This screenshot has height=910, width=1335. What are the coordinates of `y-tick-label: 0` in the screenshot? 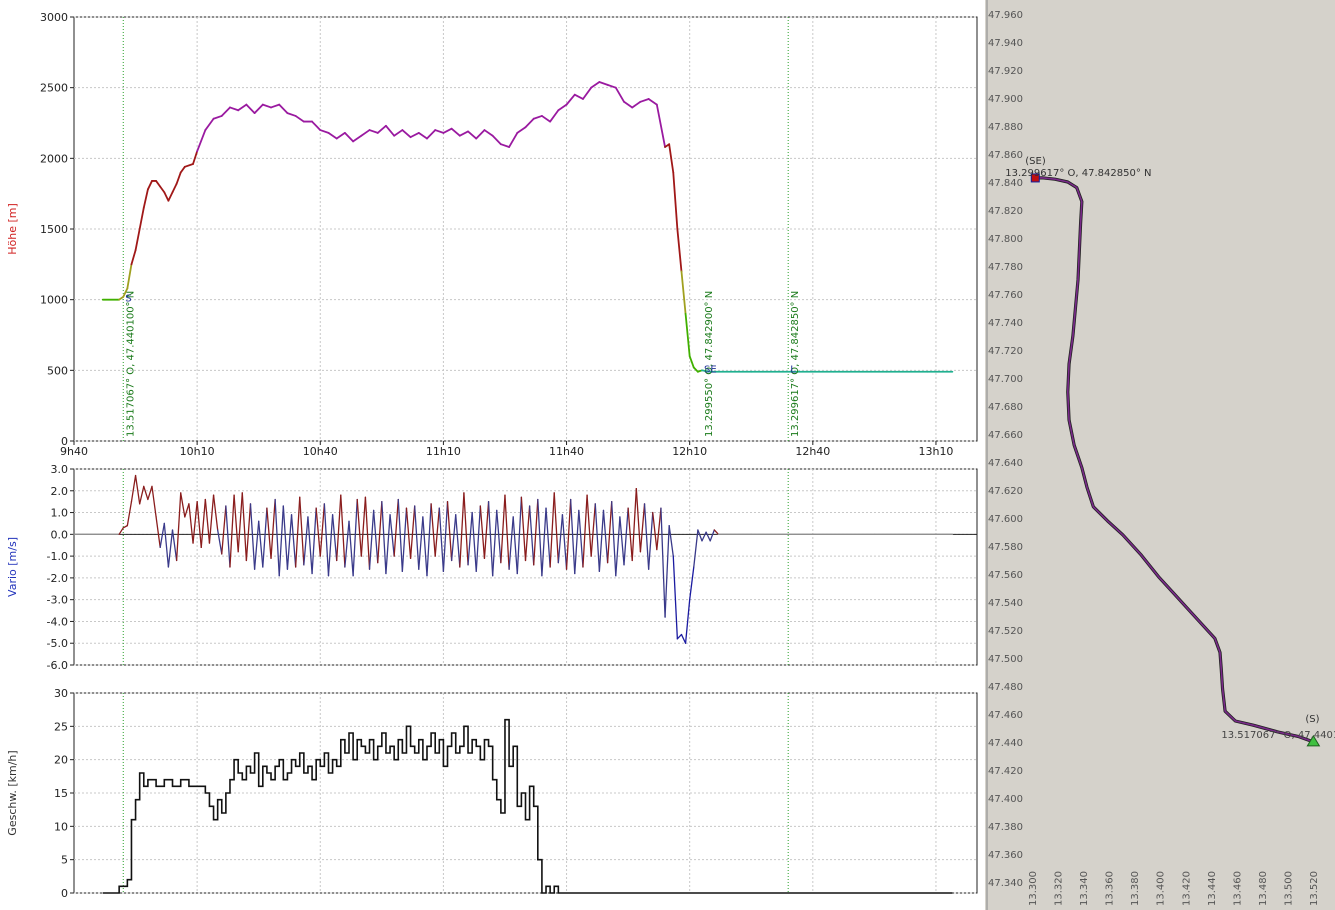 It's located at (64, 893).